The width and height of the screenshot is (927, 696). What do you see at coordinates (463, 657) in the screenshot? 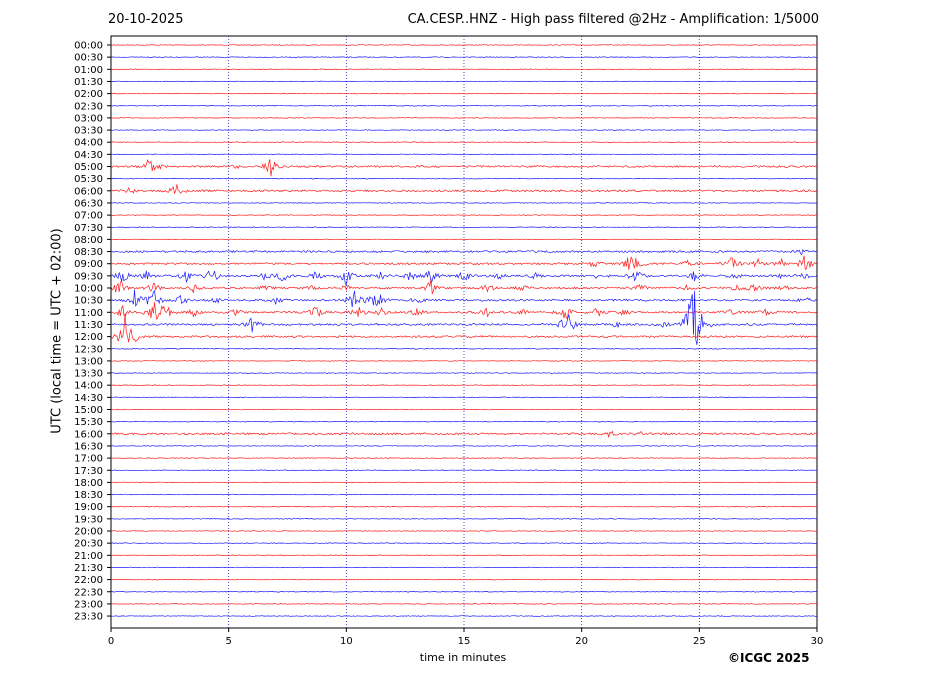
I see `x-axis-label: time in minutes` at bounding box center [463, 657].